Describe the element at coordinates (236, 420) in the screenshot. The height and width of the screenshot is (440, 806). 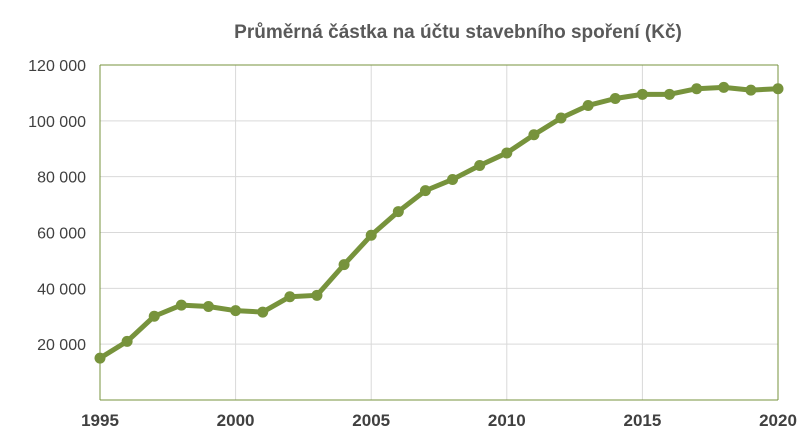
I see `x-tick-label: 2000` at that location.